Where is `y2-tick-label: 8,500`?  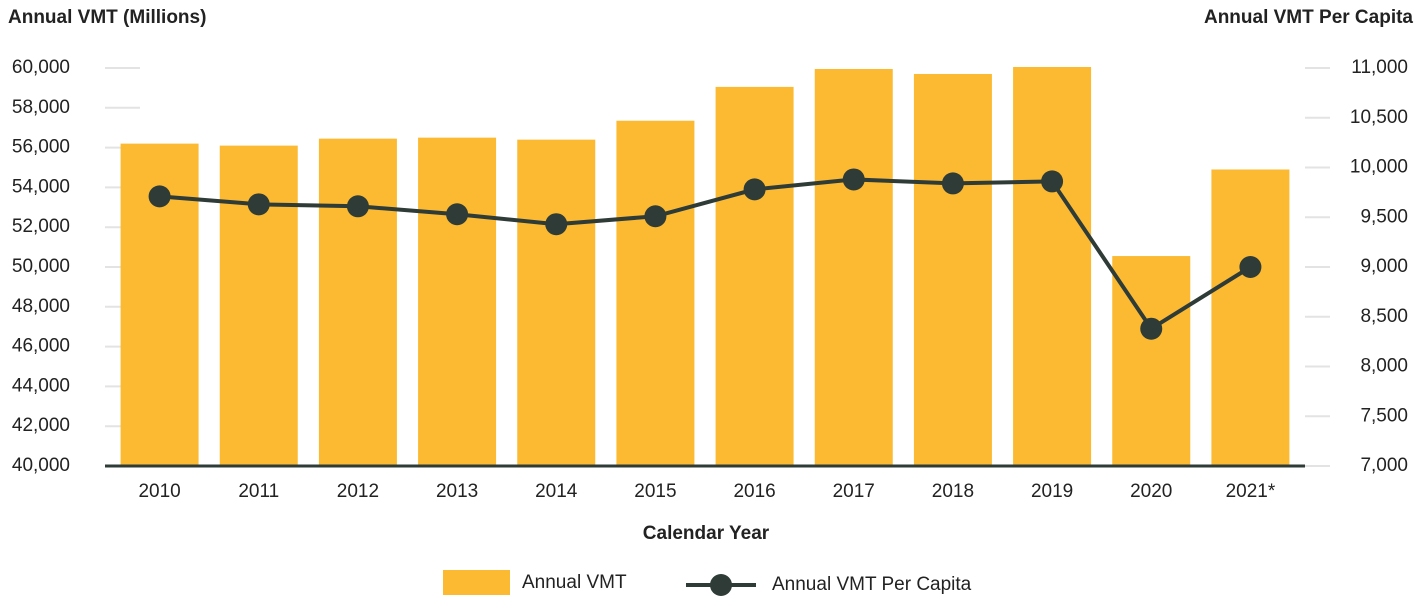 y2-tick-label: 8,500 is located at coordinates (1384, 316).